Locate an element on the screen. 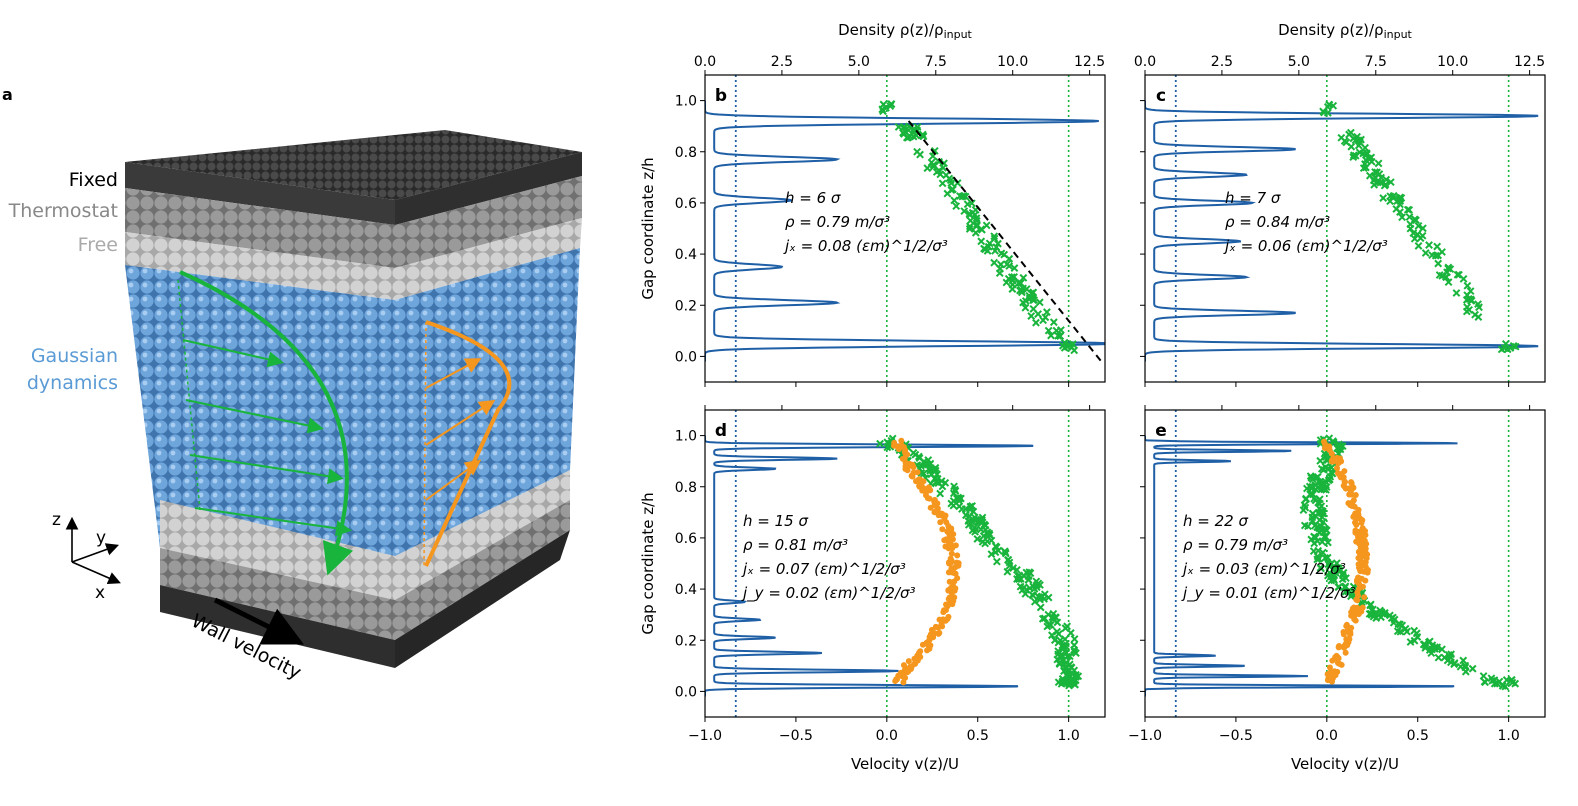 The image size is (1578, 806). y-axis-title: Gap coordinate z/h is located at coordinates (648, 228).